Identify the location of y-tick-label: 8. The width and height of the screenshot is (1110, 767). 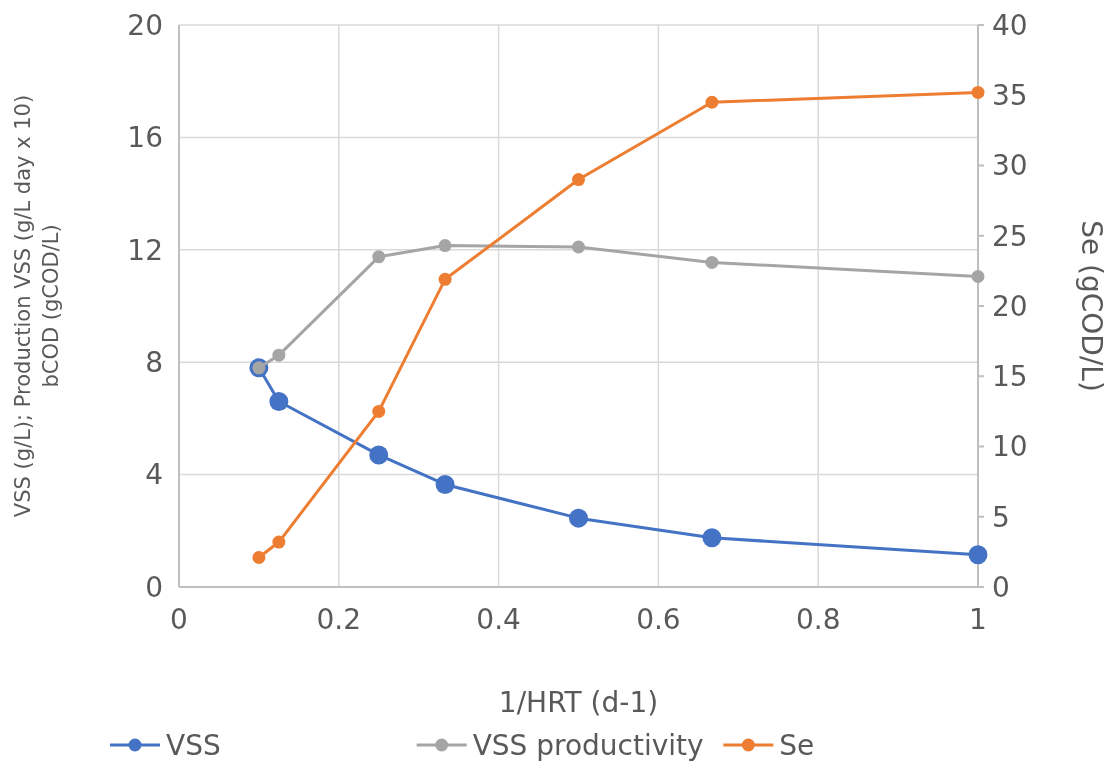
(154, 362).